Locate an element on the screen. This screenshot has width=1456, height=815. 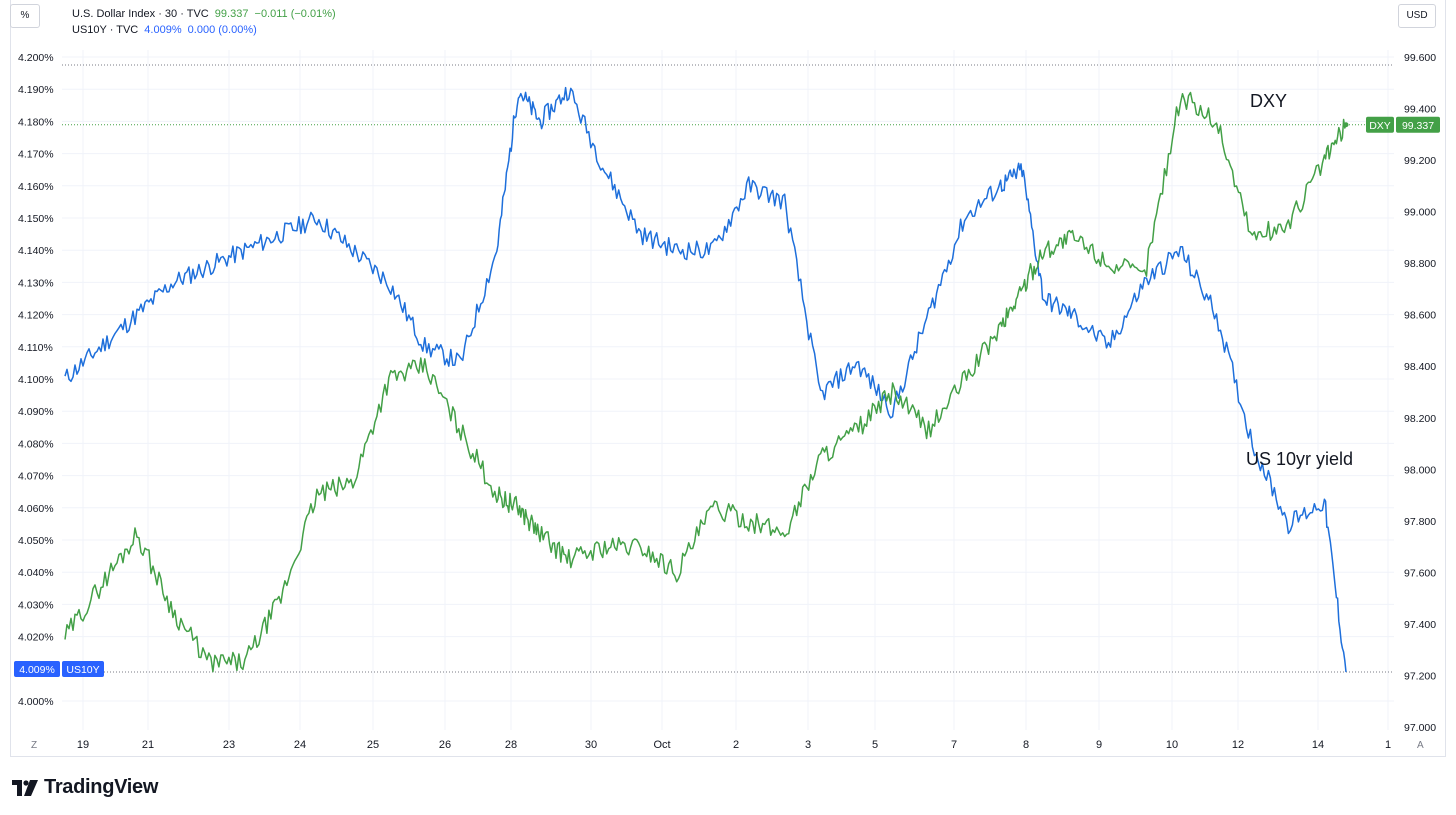
right-tick-label: 97.200 is located at coordinates (1420, 676).